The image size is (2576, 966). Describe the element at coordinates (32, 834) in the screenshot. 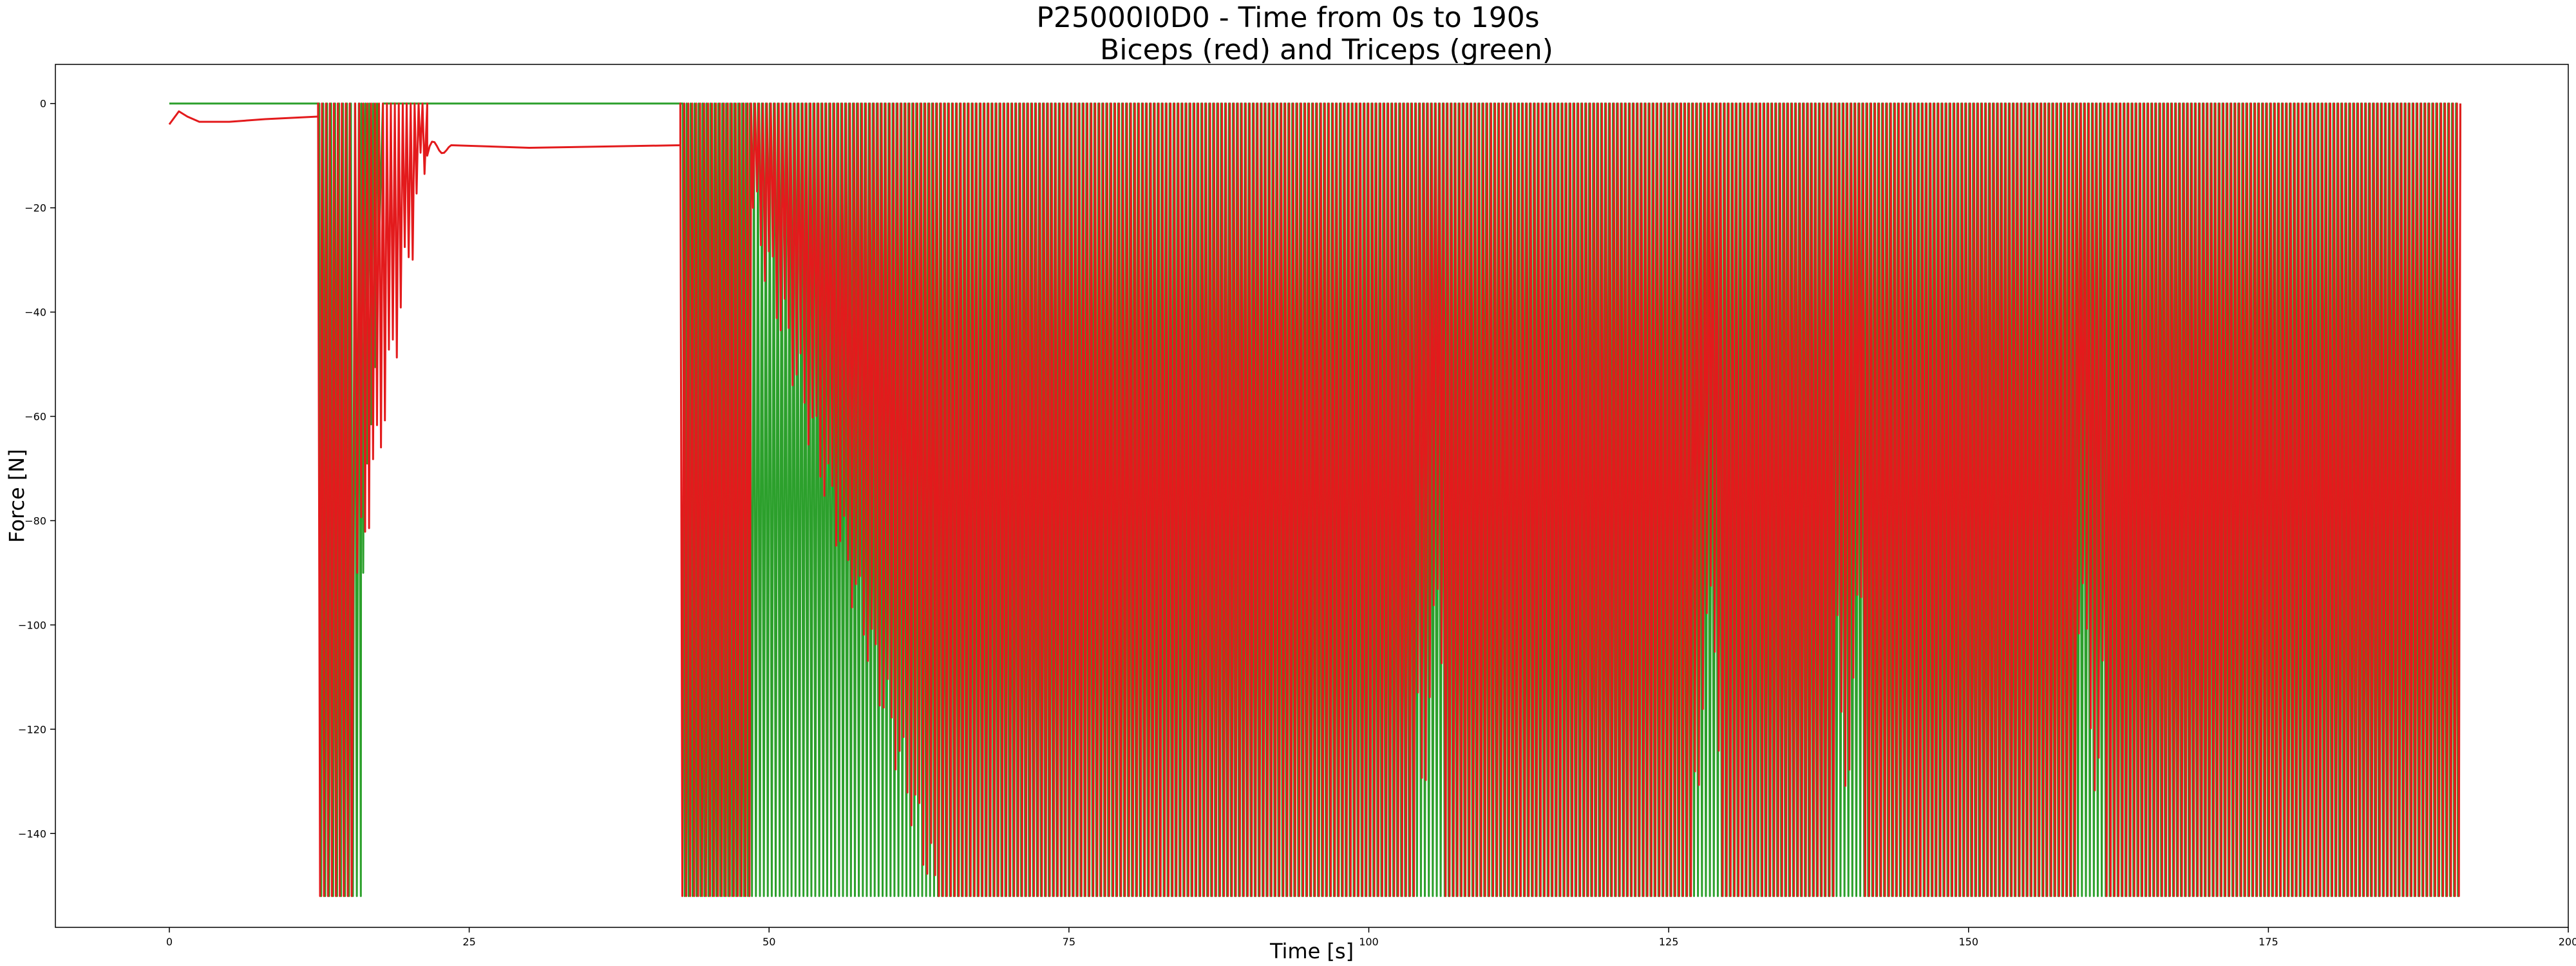

I see `y-tick-label: −140` at that location.